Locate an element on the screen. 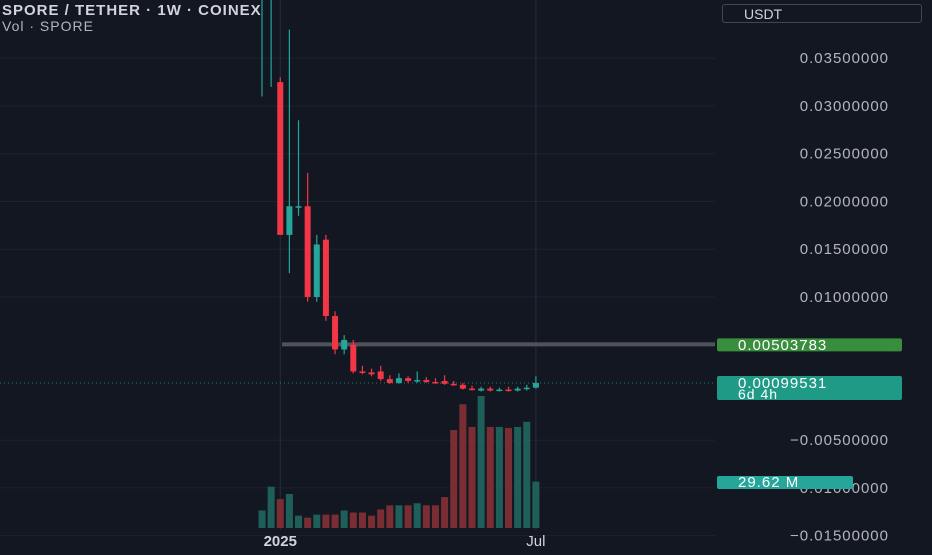 The width and height of the screenshot is (932, 555). price-tick-label: 0.01500000 is located at coordinates (844, 249).